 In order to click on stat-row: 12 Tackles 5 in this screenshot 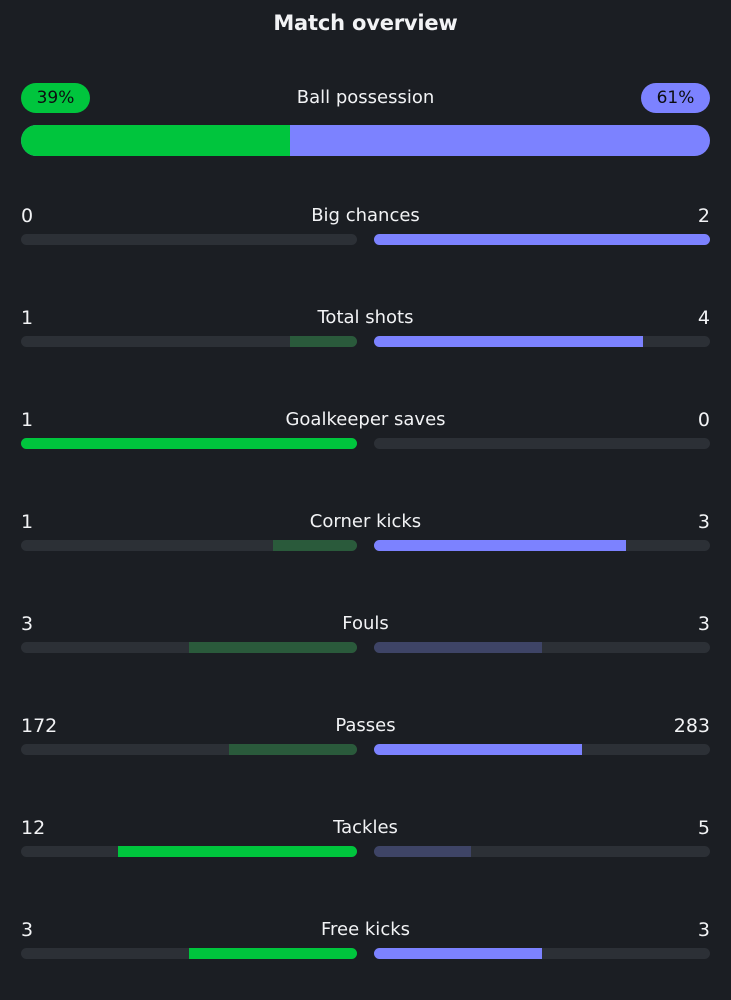, I will do `click(365, 844)`.